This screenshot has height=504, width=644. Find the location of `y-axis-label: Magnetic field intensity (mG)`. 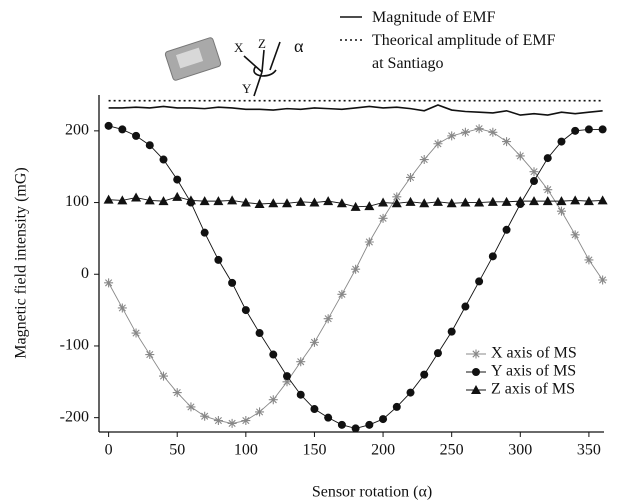

y-axis-label: Magnetic field intensity (mG) is located at coordinates (21, 263).